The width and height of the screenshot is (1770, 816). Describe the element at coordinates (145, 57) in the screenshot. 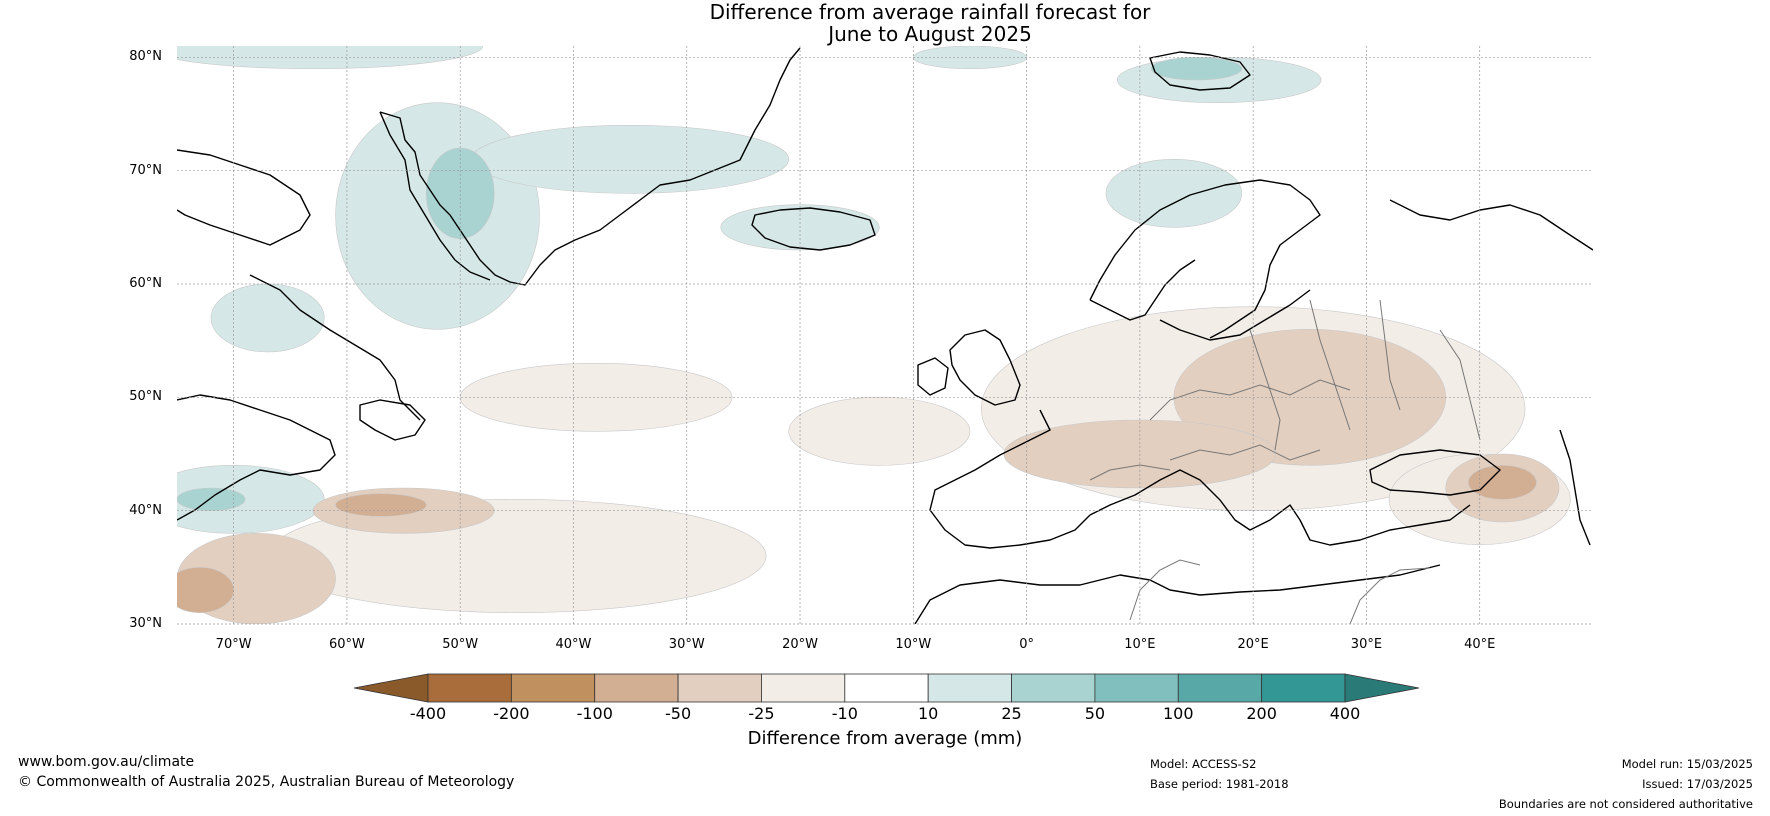

I see `latitude-label: 80°N` at that location.